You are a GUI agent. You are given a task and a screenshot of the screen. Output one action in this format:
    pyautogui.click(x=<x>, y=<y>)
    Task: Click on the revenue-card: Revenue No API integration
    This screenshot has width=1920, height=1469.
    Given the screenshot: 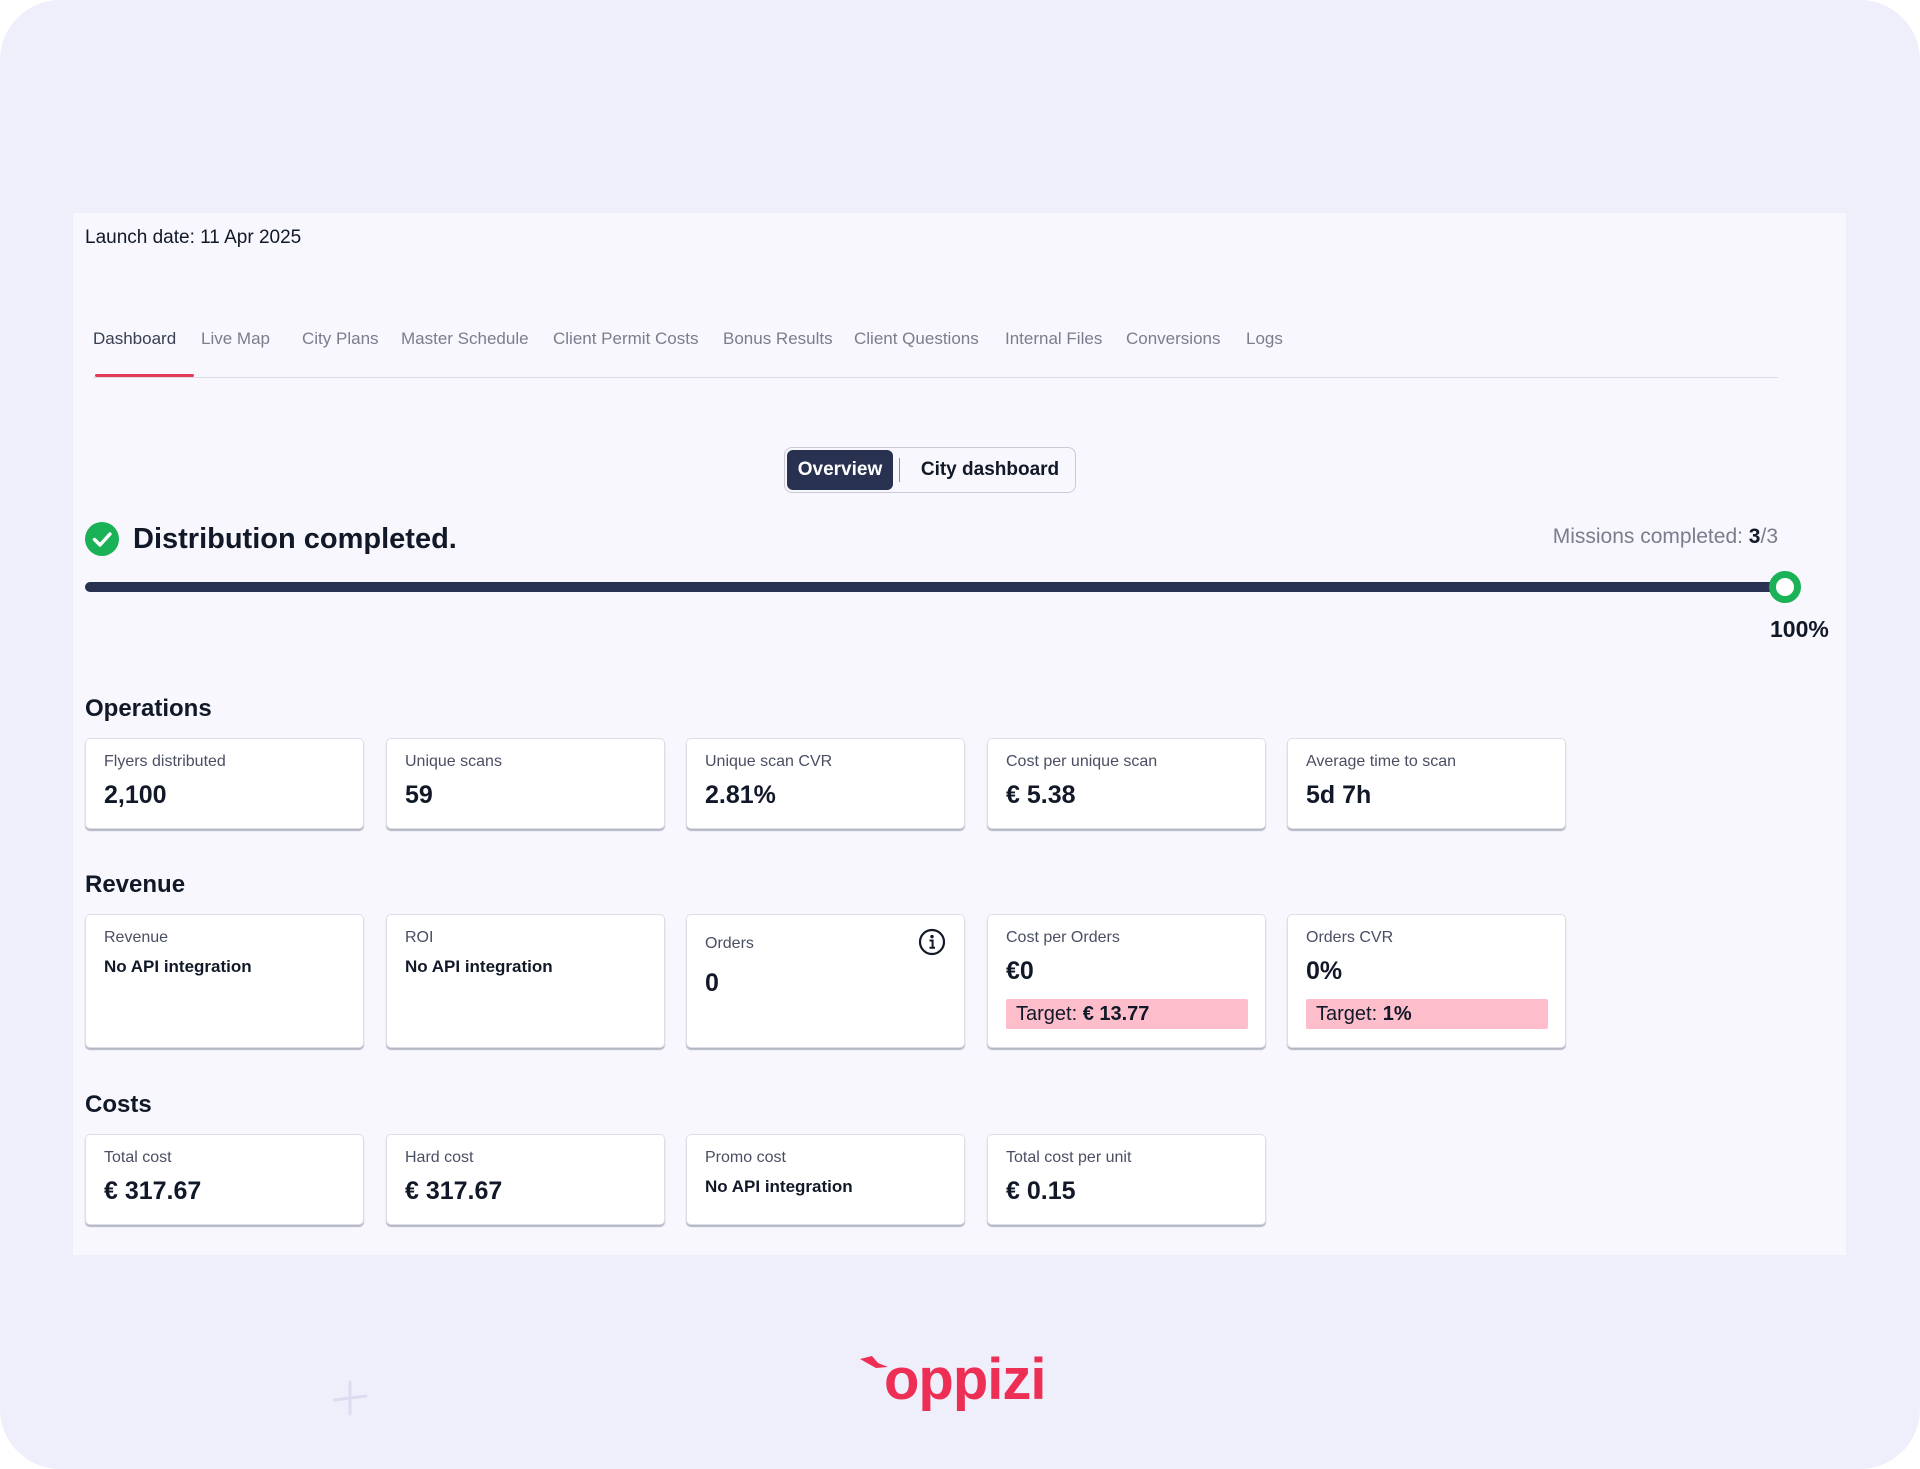 What is the action you would take?
    pyautogui.click(x=224, y=981)
    